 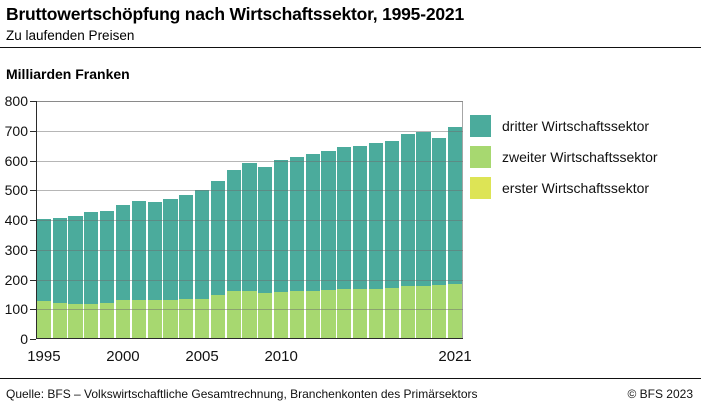 I want to click on bar-segment-2010-zweiter, so click(x=281, y=314).